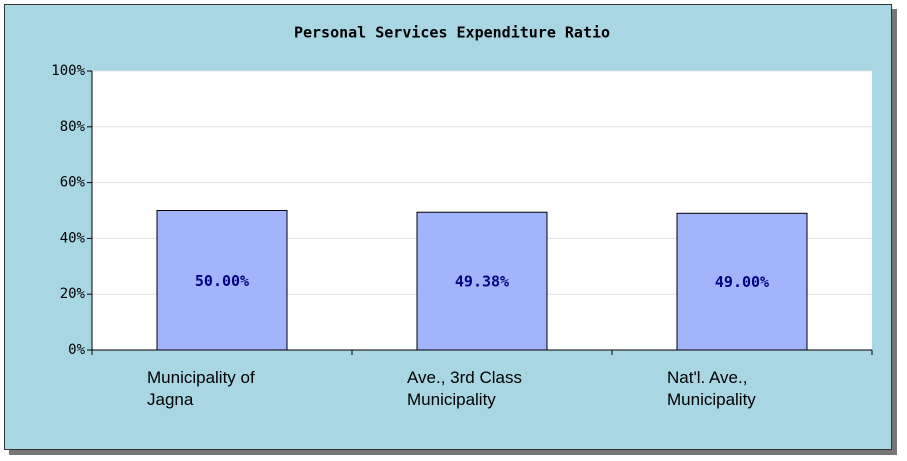 This screenshot has height=461, width=907. I want to click on y-tick-label: 40%, so click(73, 238).